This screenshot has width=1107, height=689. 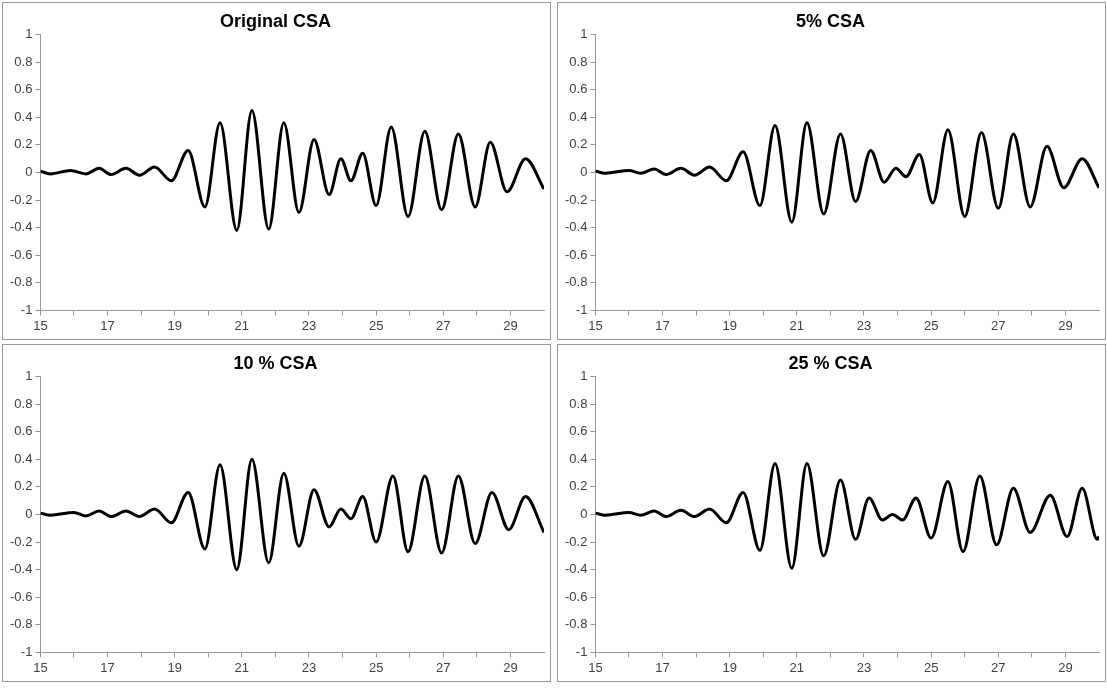 I want to click on chart-title: Original CSA, so click(x=275, y=20).